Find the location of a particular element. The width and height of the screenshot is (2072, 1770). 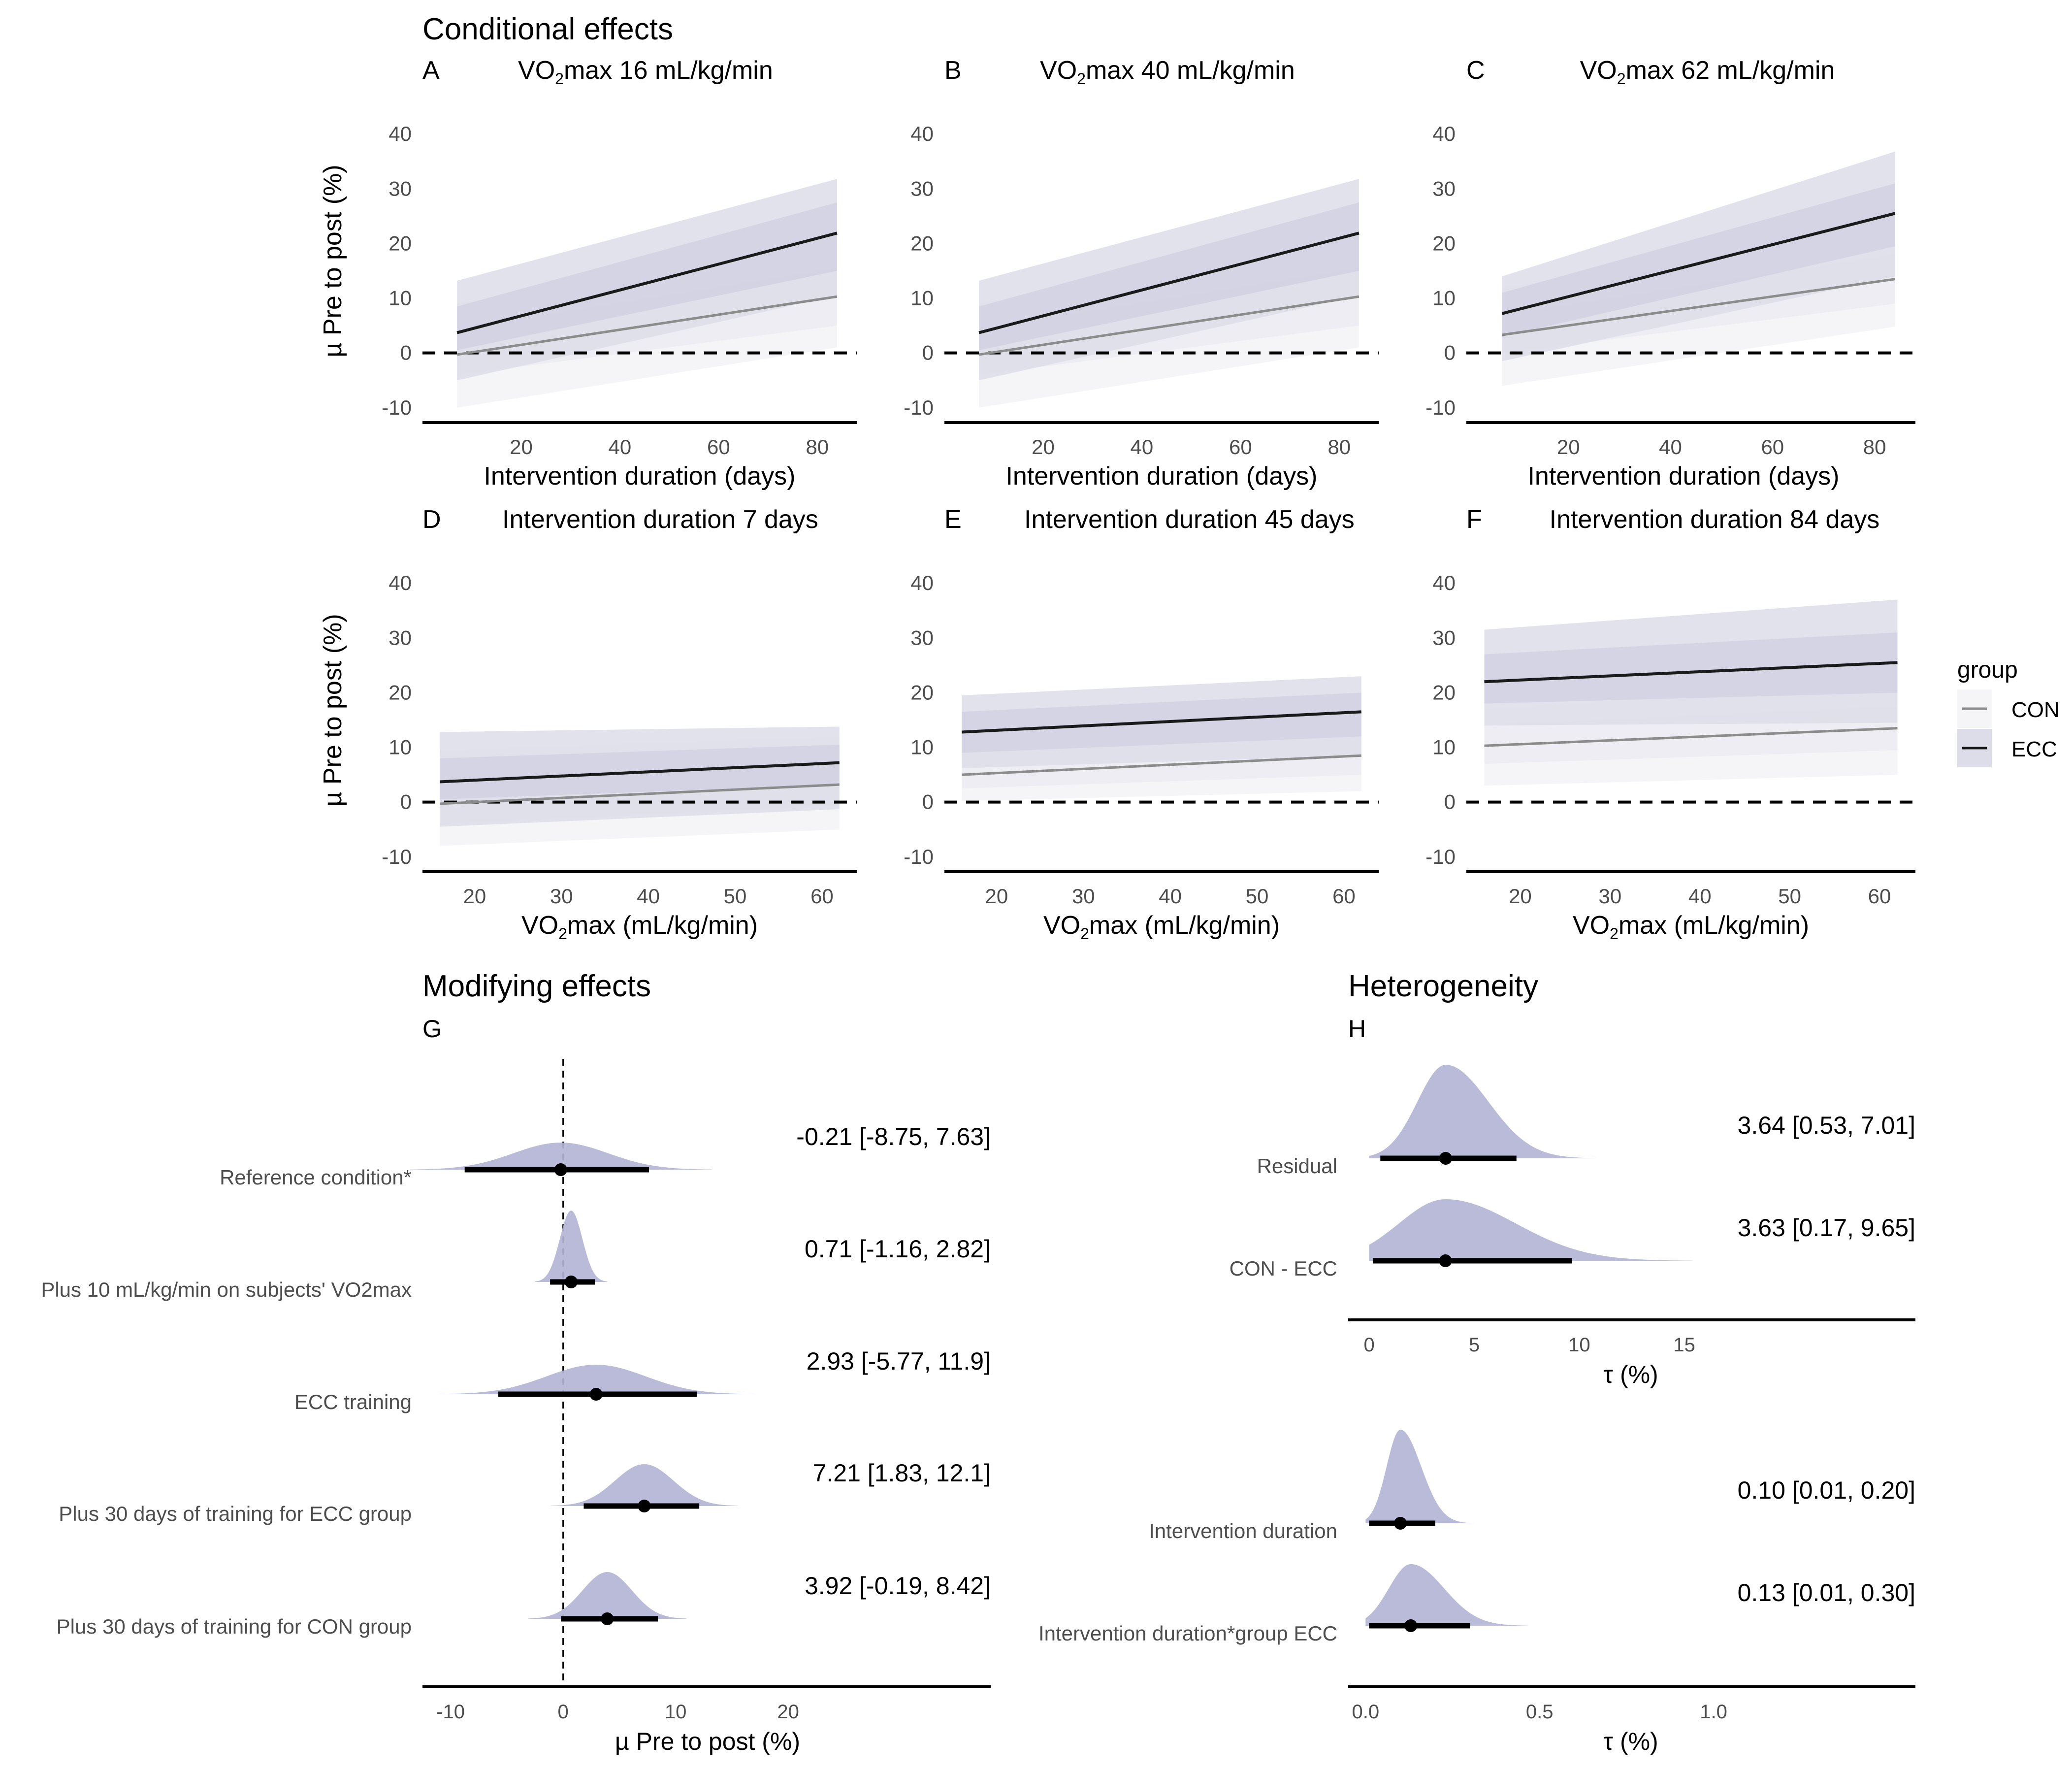

x-tick-label: 10 is located at coordinates (1579, 1345).